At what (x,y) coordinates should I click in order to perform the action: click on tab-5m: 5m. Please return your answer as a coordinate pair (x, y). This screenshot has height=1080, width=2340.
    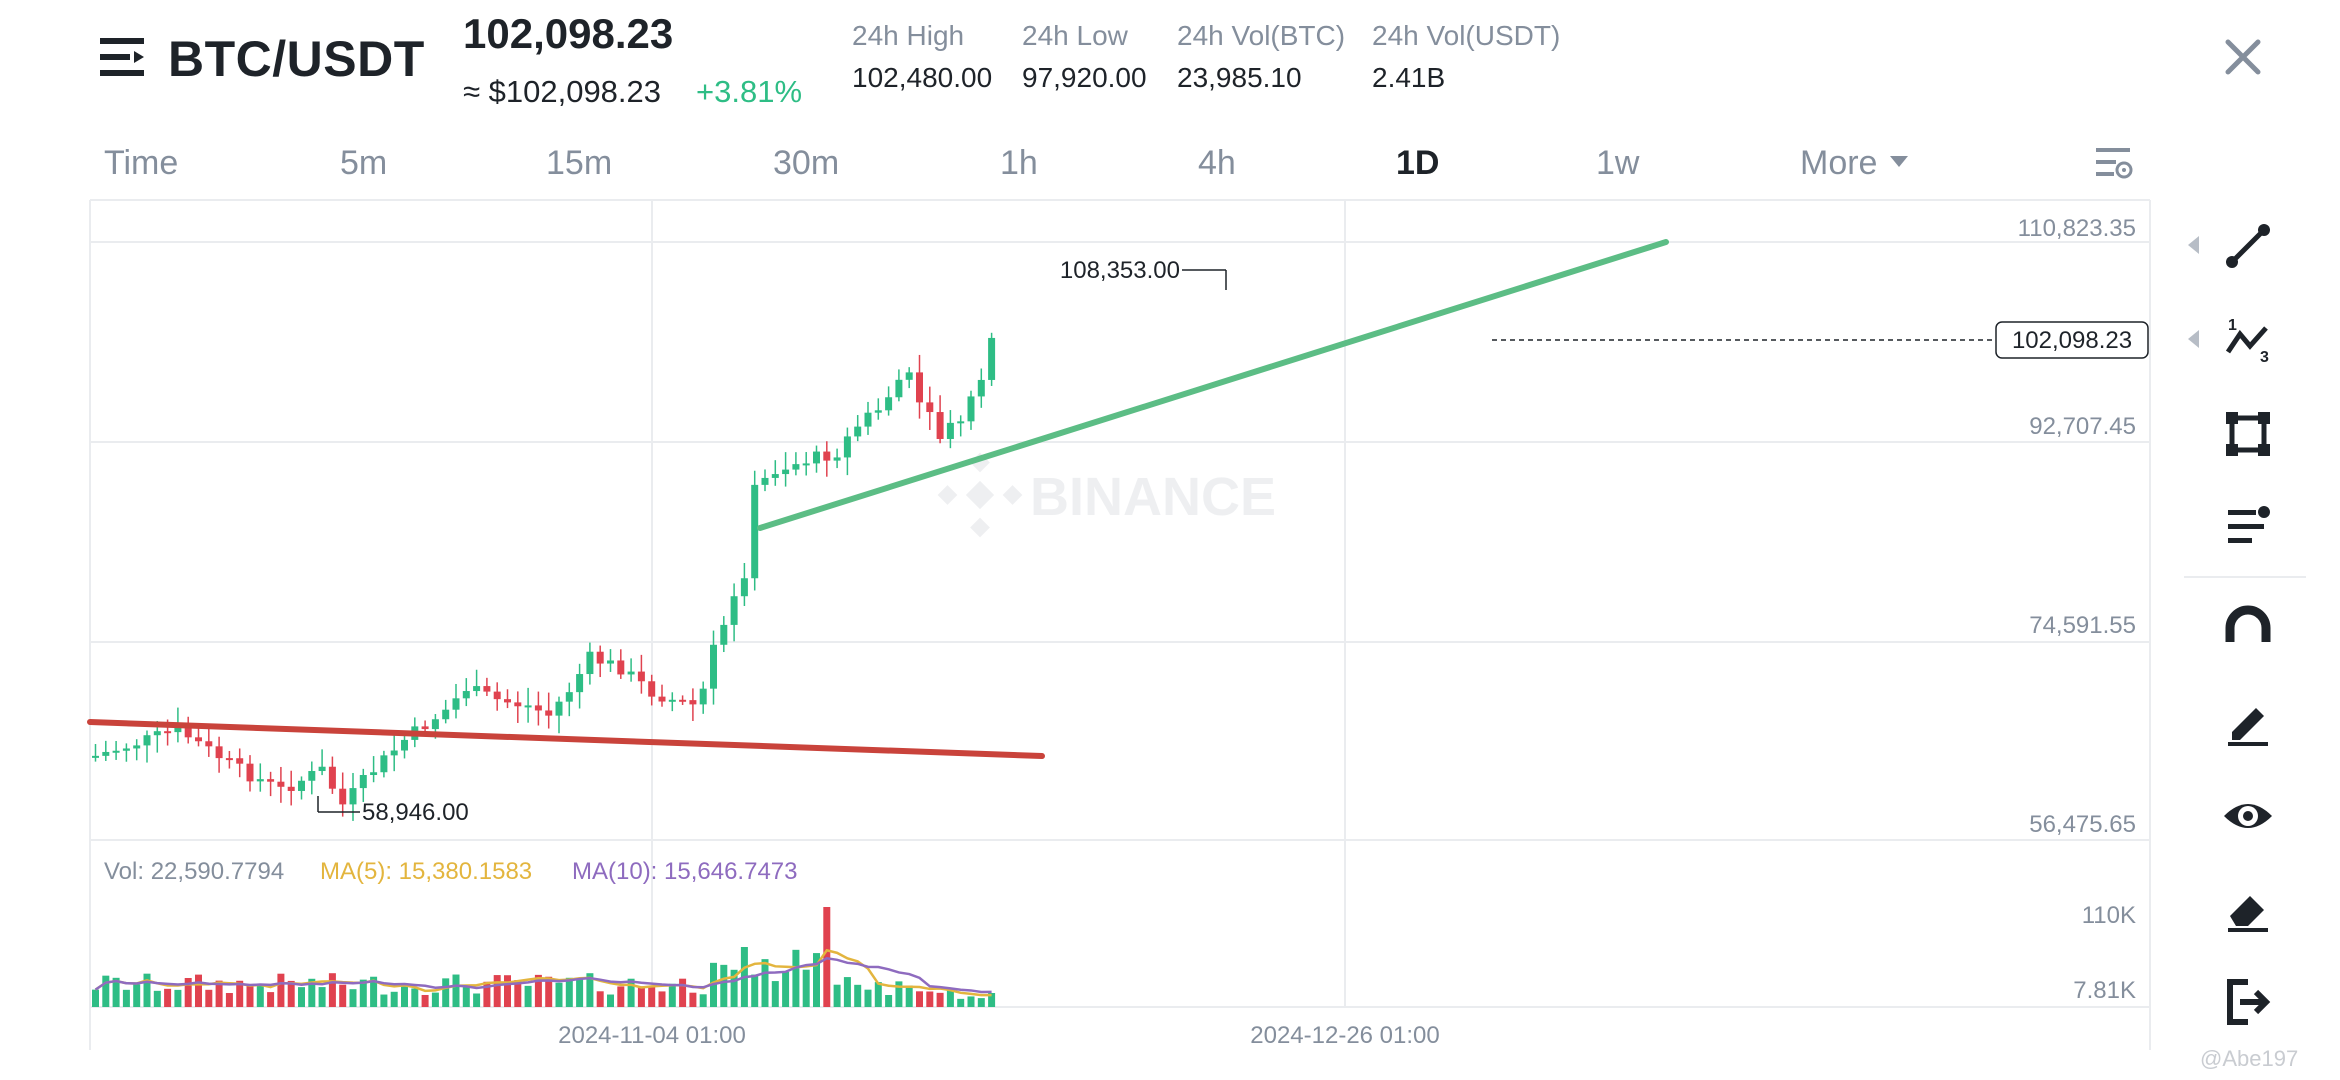
    Looking at the image, I should click on (364, 163).